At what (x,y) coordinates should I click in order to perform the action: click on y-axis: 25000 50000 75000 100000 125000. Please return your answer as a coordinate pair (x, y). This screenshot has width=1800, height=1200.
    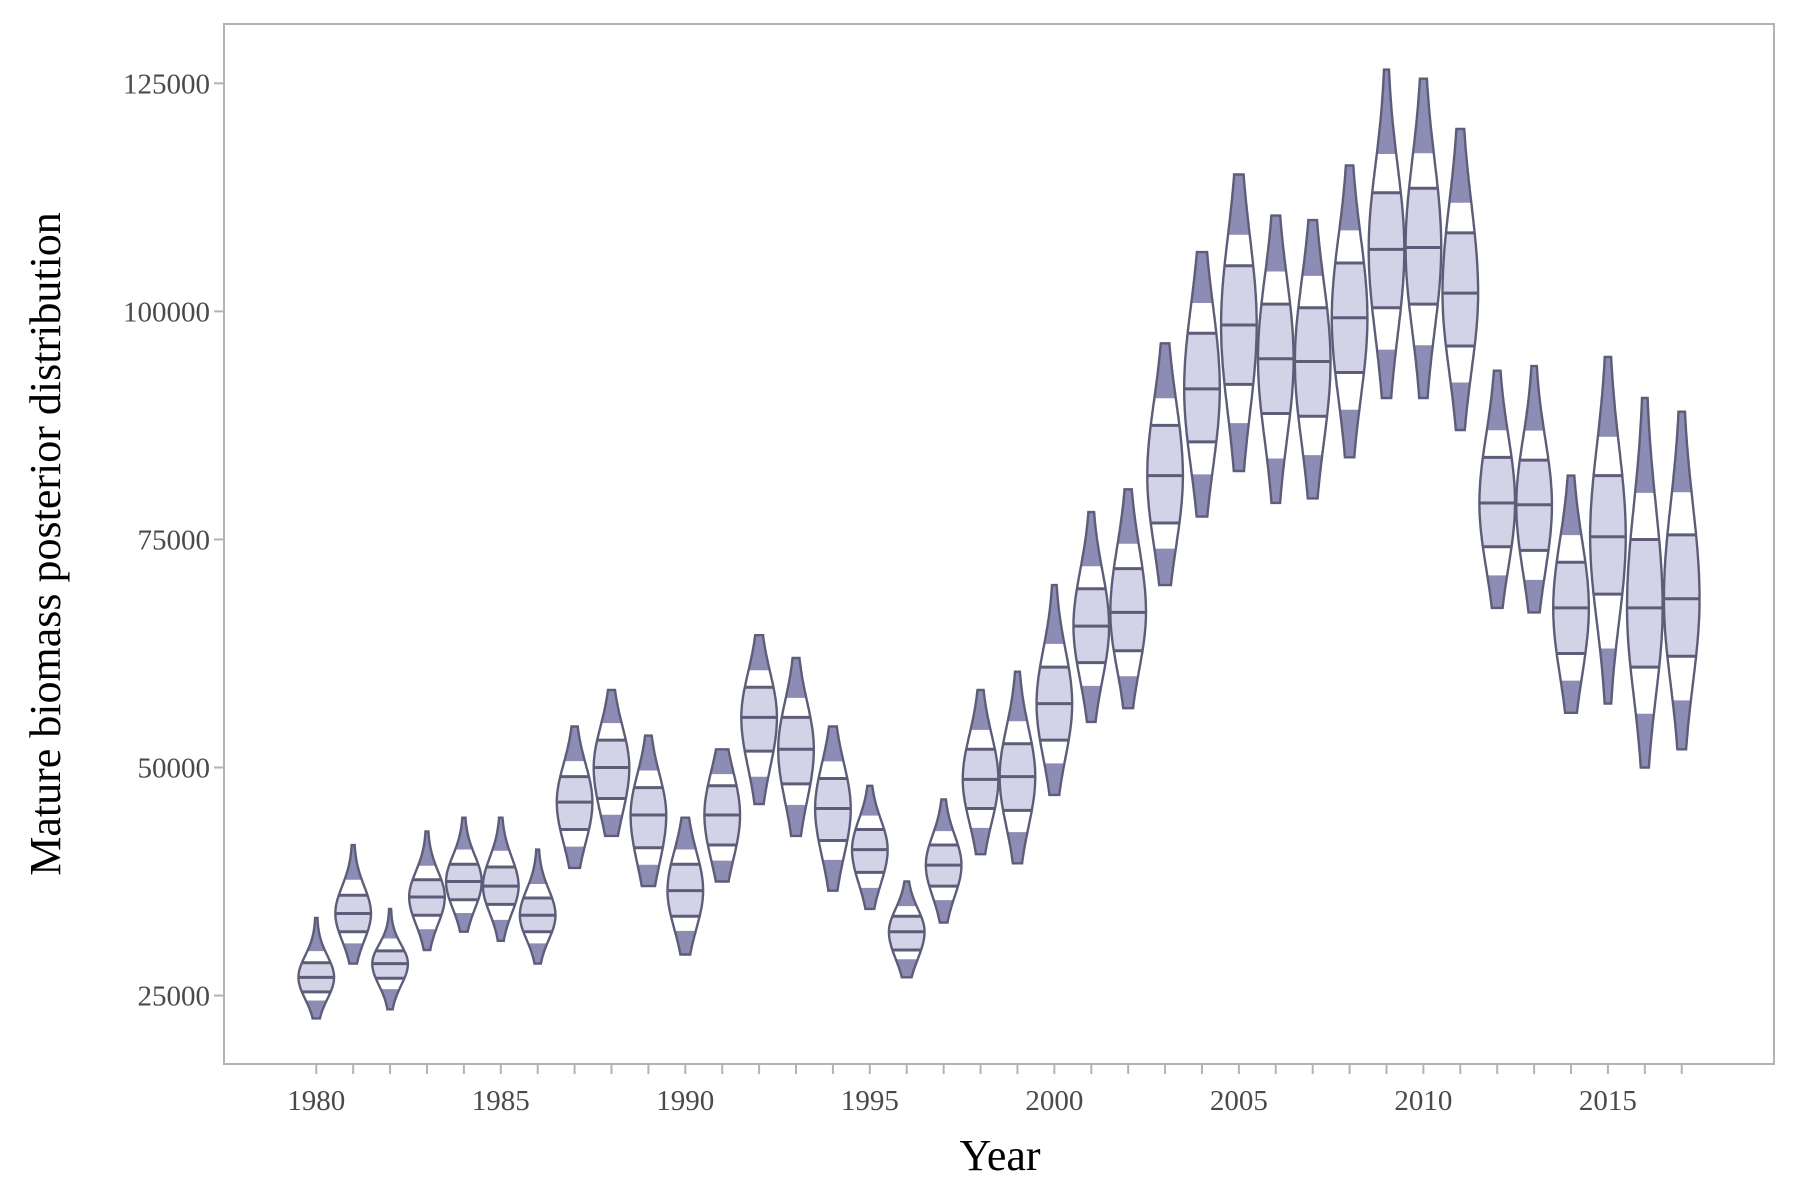
    Looking at the image, I should click on (173, 540).